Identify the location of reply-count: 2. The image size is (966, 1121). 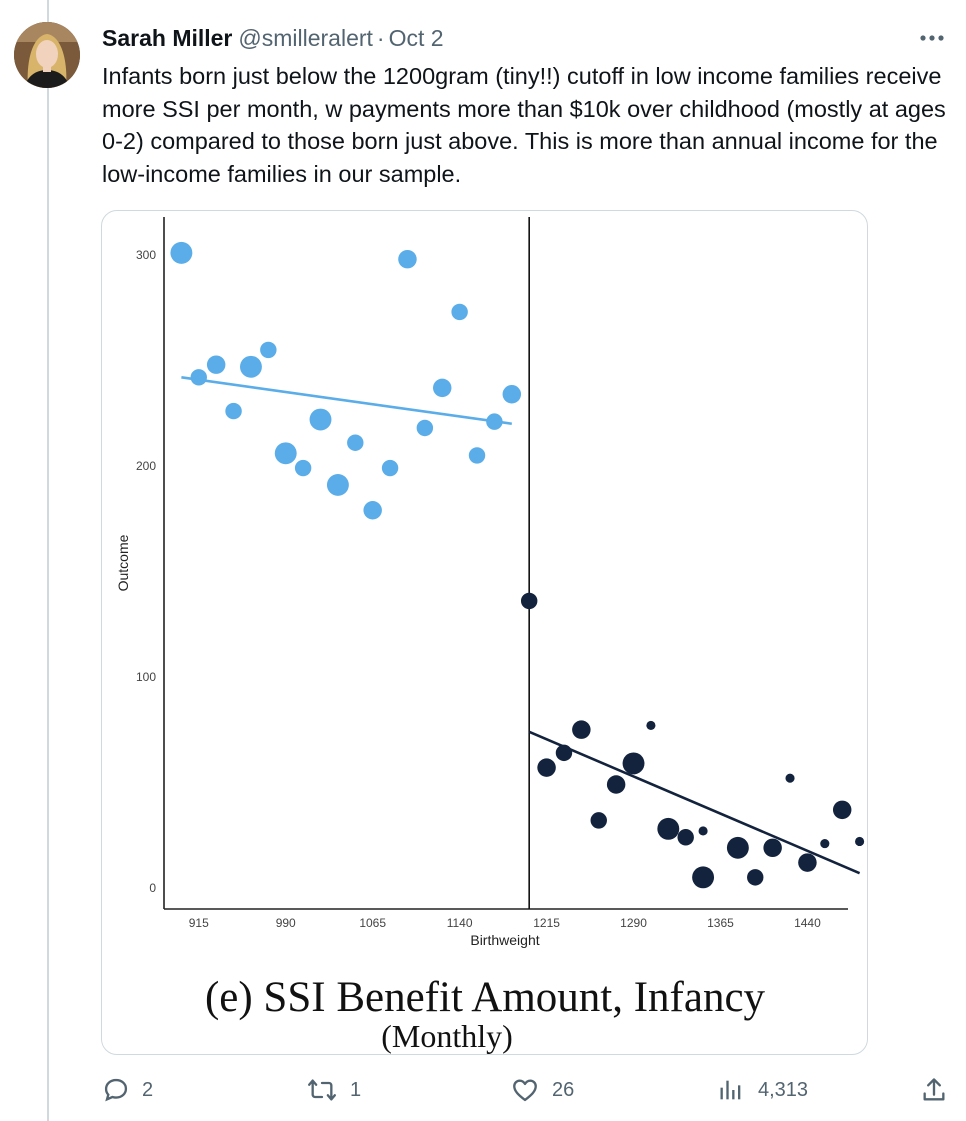
(148, 1089).